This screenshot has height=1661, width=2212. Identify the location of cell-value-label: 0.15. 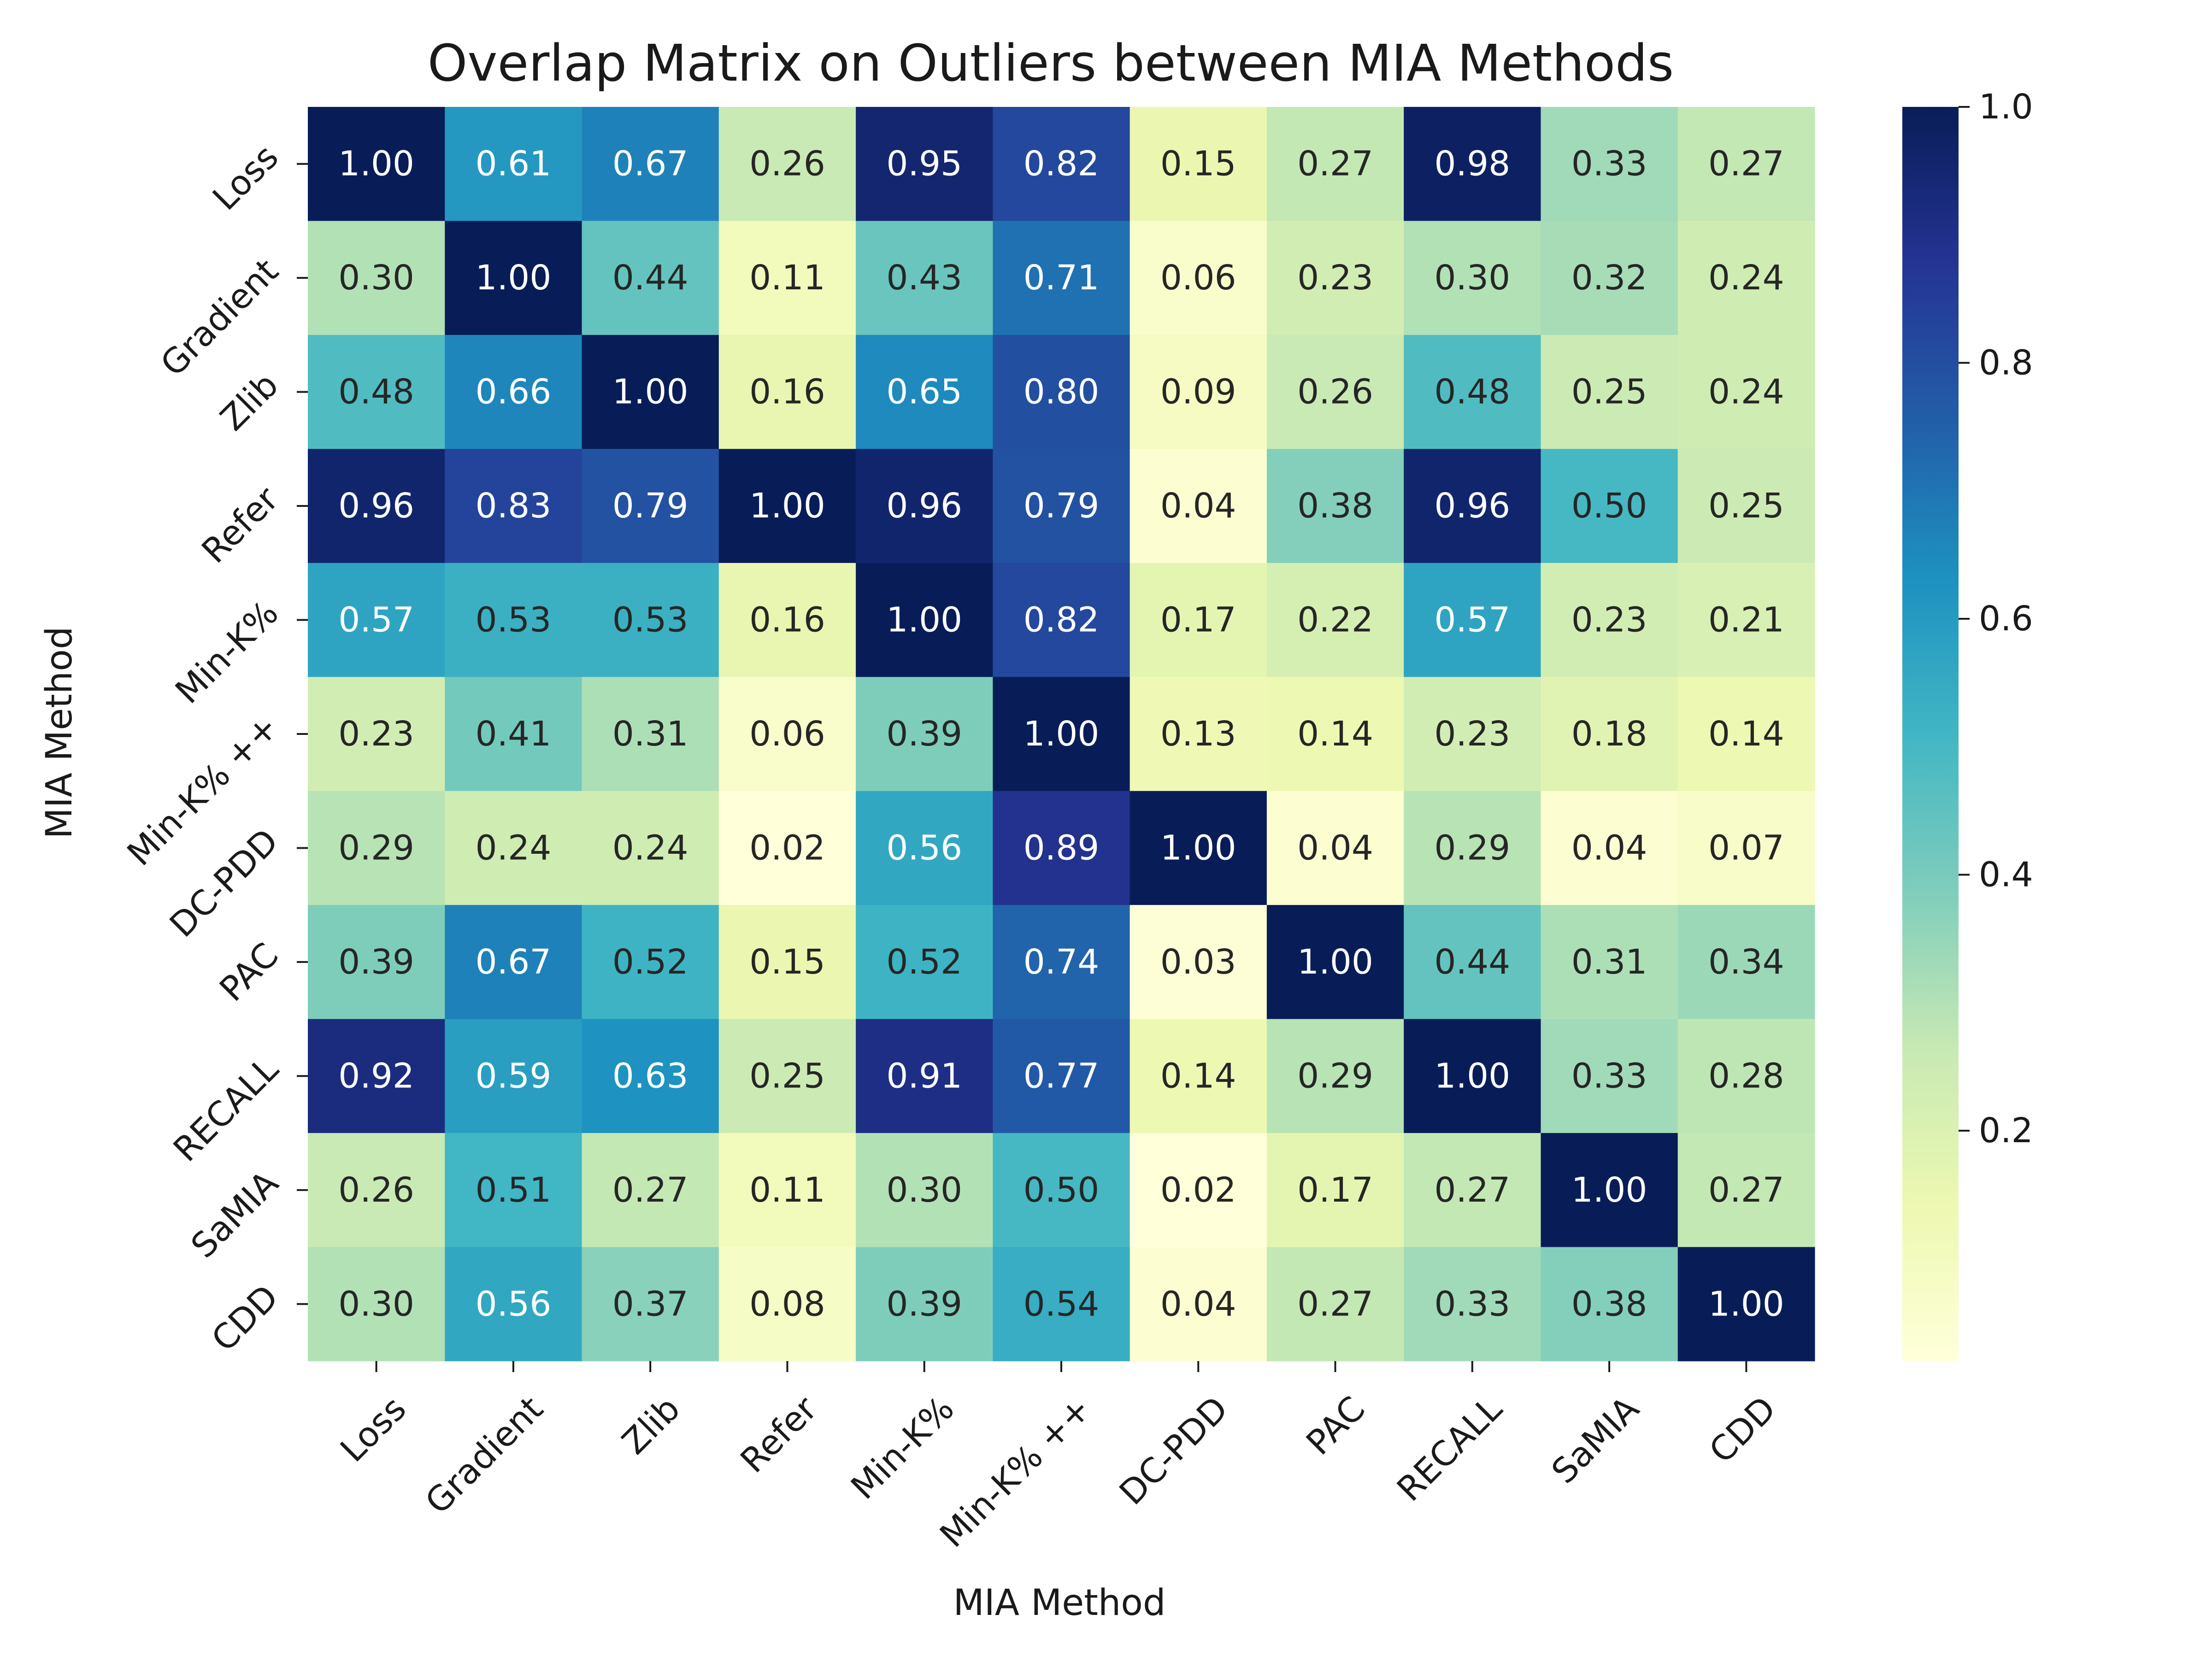
(1198, 164).